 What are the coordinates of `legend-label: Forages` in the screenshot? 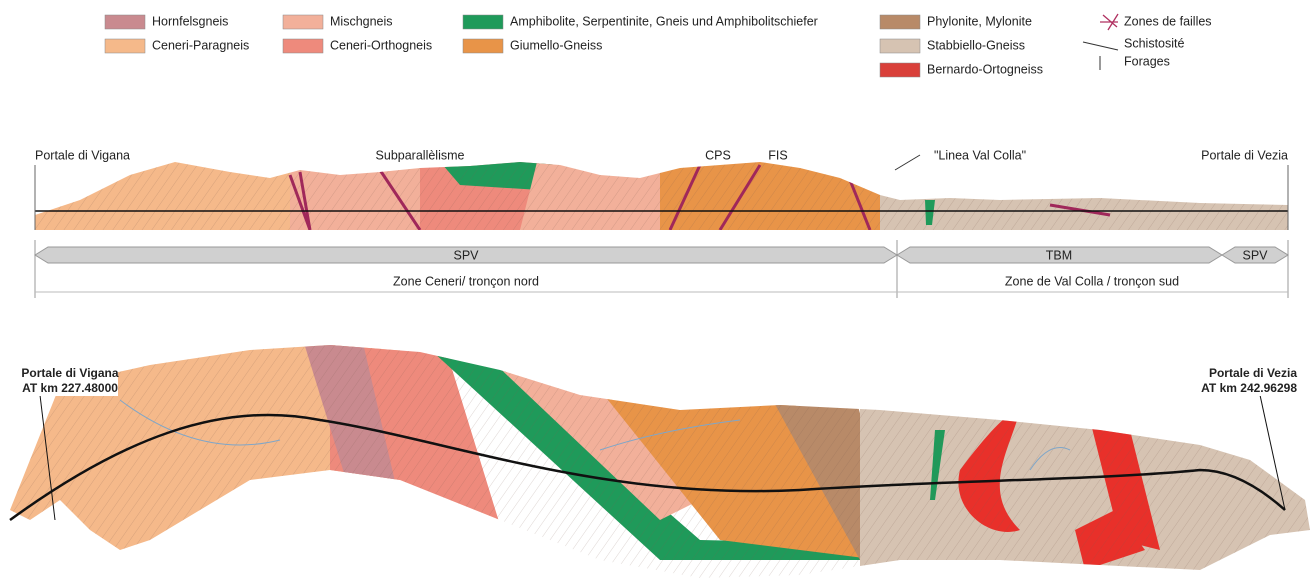 It's located at (1147, 61).